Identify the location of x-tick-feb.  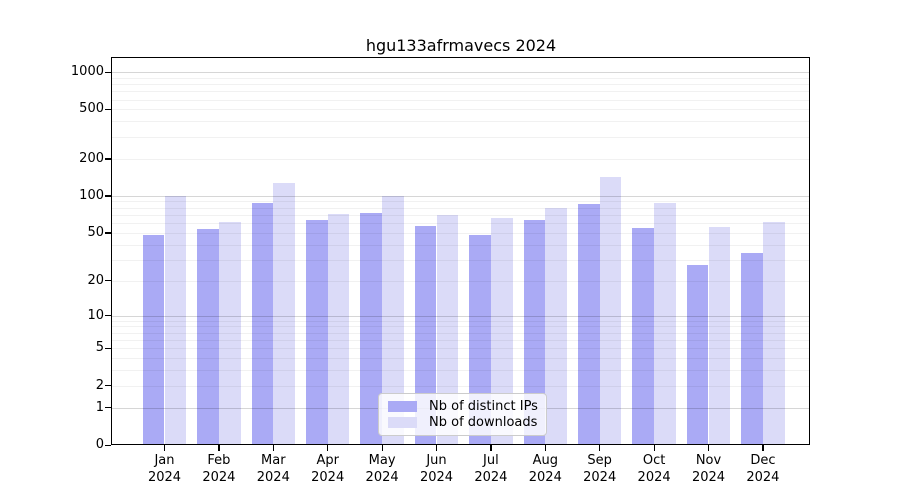
(219, 448).